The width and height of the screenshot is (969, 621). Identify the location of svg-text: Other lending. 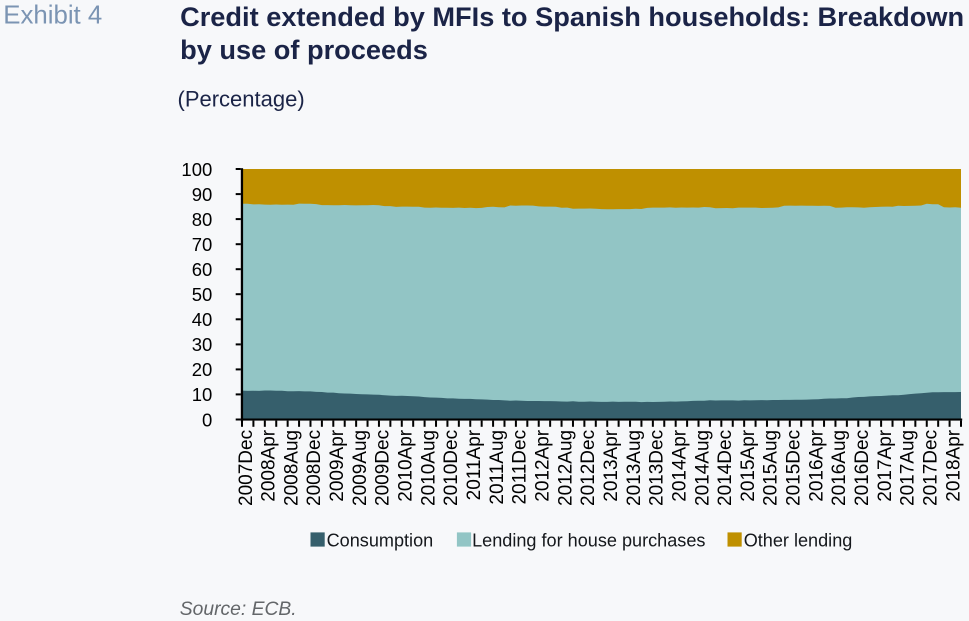
(798, 541).